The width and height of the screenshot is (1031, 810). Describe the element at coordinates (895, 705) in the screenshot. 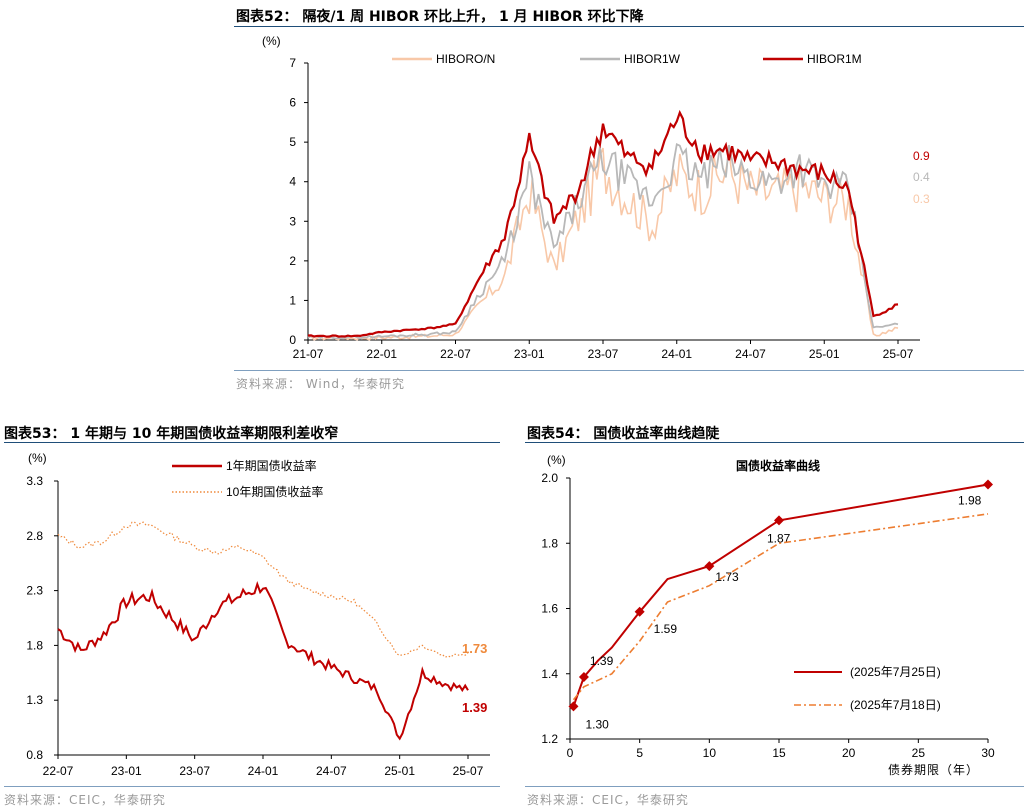

I see `legend-label-1: (2025年7月18日)` at that location.